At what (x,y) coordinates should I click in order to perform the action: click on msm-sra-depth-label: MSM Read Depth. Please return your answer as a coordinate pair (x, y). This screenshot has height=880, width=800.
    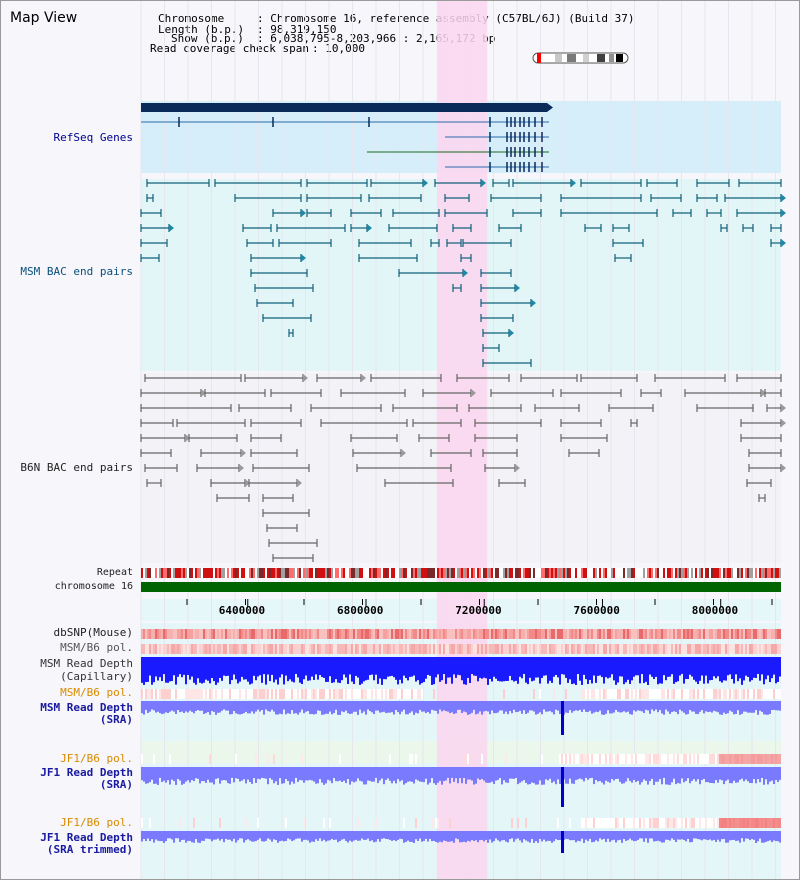
    Looking at the image, I should click on (86, 707).